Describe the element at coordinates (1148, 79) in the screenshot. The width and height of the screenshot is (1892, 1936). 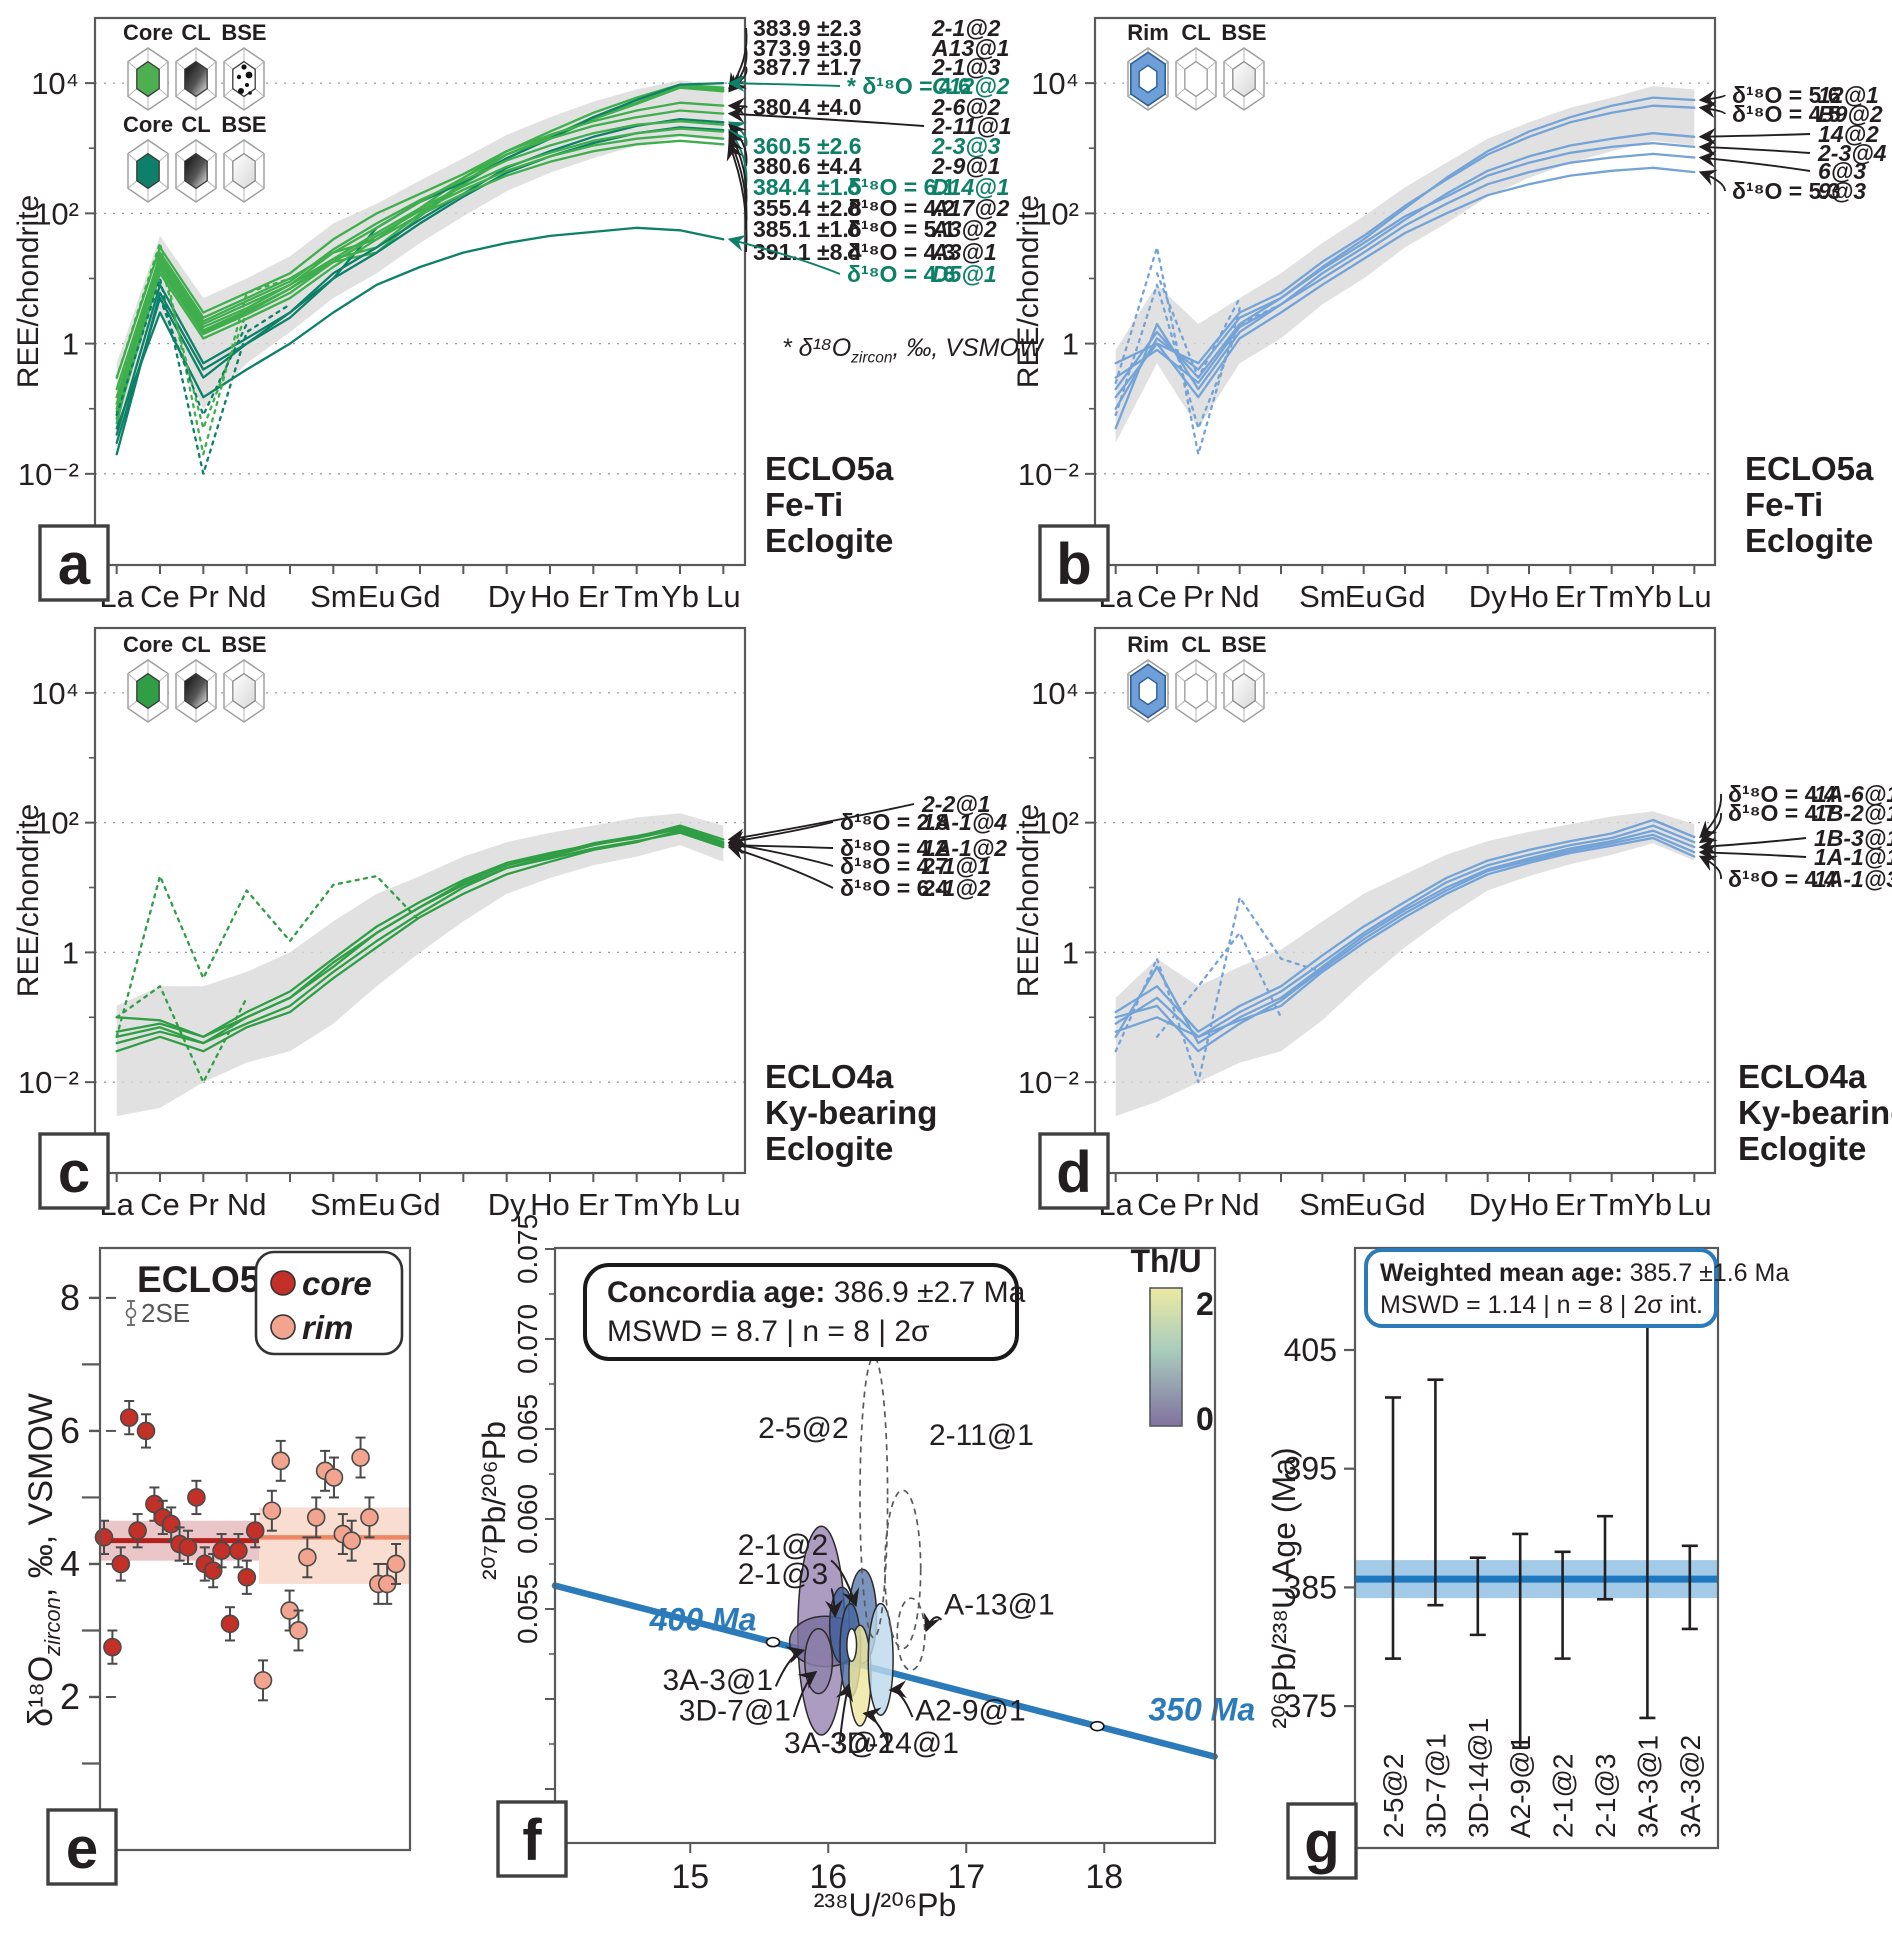
I see `zircon-rim-hole` at that location.